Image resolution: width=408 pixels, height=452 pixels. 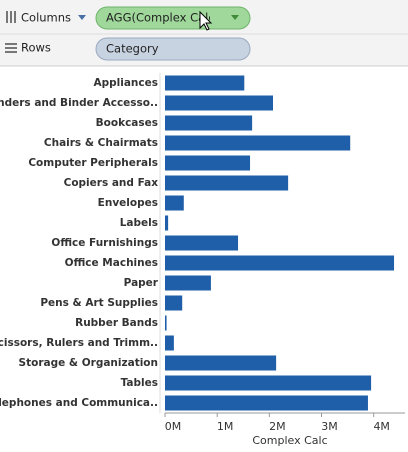 What do you see at coordinates (139, 223) in the screenshot?
I see `category-label: Labels` at bounding box center [139, 223].